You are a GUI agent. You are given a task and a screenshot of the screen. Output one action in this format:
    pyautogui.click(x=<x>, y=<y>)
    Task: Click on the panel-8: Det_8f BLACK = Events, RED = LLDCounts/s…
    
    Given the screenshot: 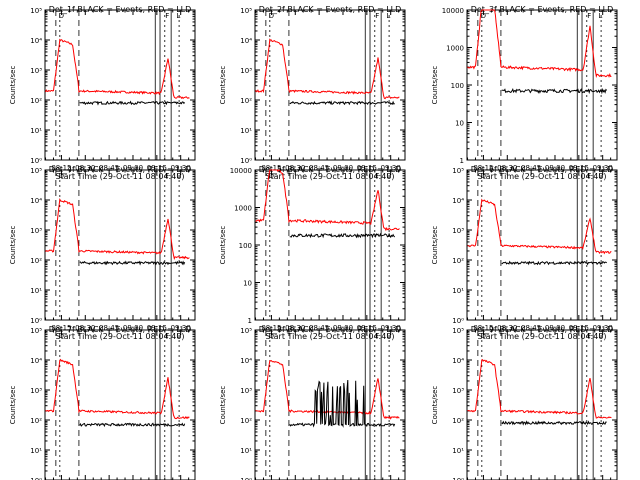 What is the action you would take?
    pyautogui.click(x=312, y=402)
    